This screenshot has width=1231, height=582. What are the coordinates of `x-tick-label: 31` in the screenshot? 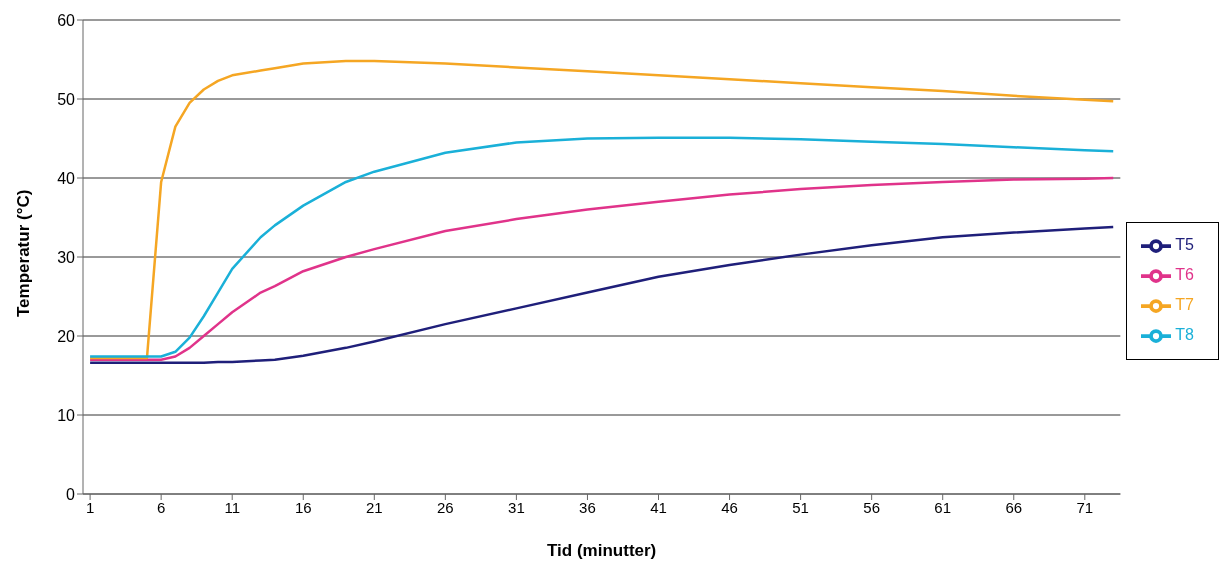 It's located at (516, 507).